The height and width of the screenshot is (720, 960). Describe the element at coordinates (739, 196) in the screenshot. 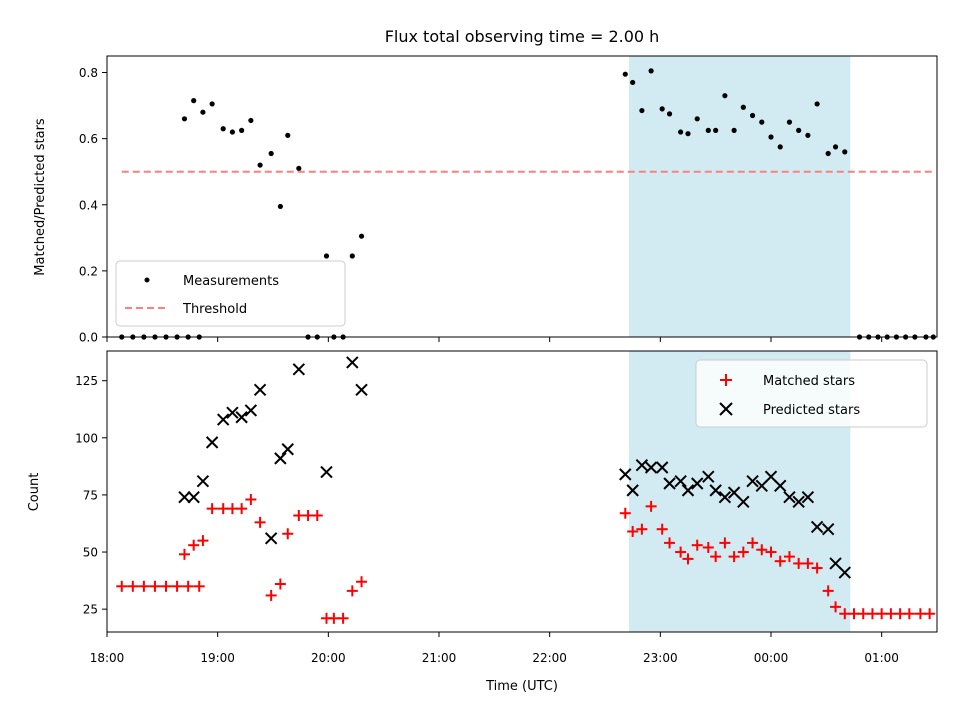

I see `top-highlight-span` at that location.